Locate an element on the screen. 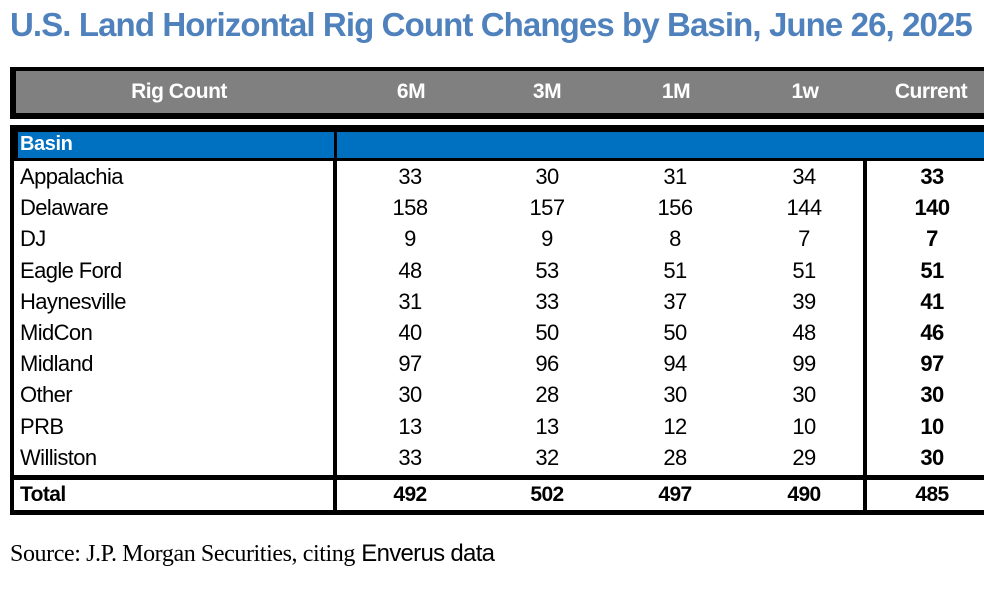  period-value: 29 is located at coordinates (804, 457).